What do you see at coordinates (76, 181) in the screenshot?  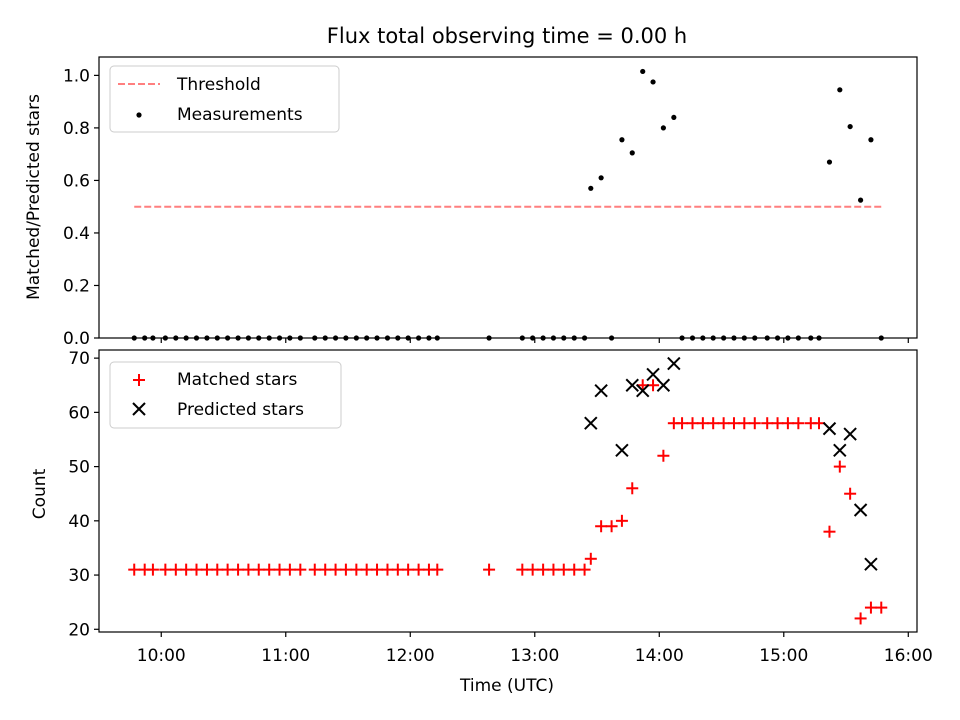 I see `top-y-tick-label: 0.6` at bounding box center [76, 181].